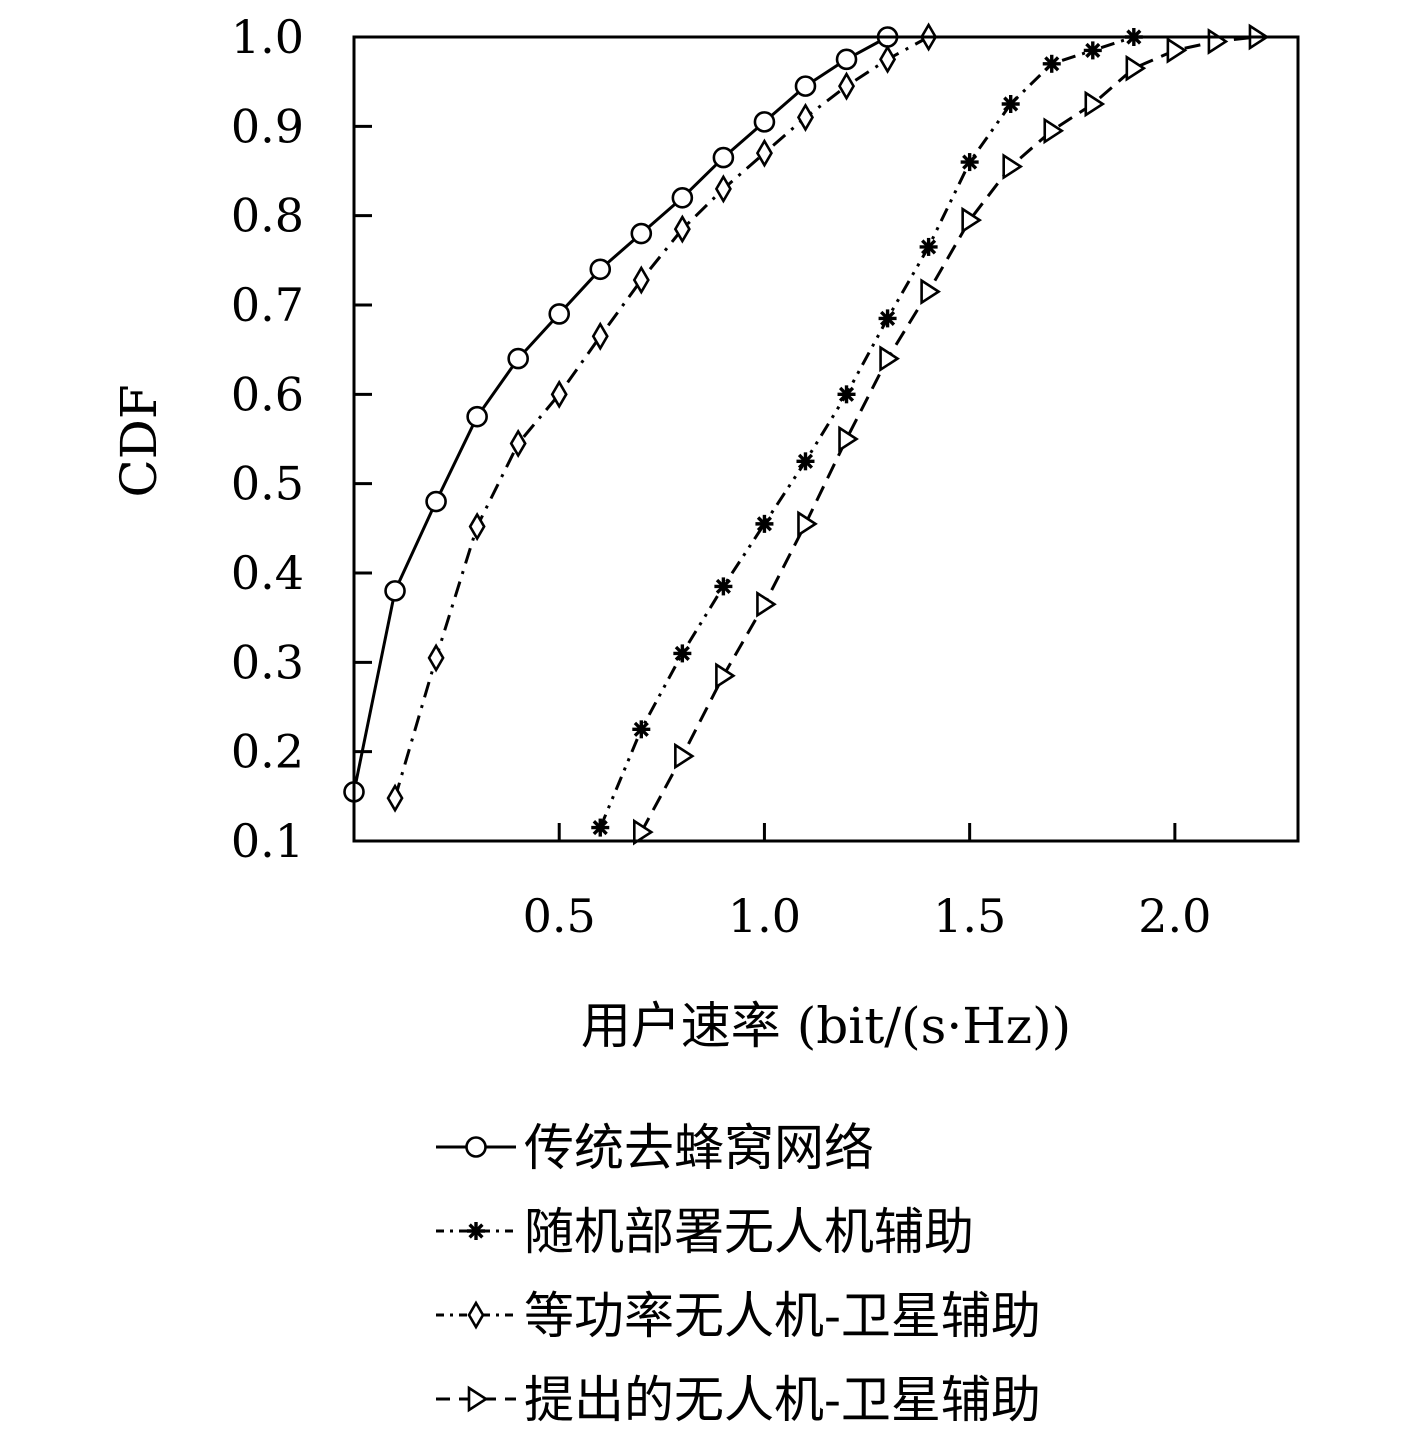  What do you see at coordinates (764, 916) in the screenshot?
I see `x-tick-label: 1.0` at bounding box center [764, 916].